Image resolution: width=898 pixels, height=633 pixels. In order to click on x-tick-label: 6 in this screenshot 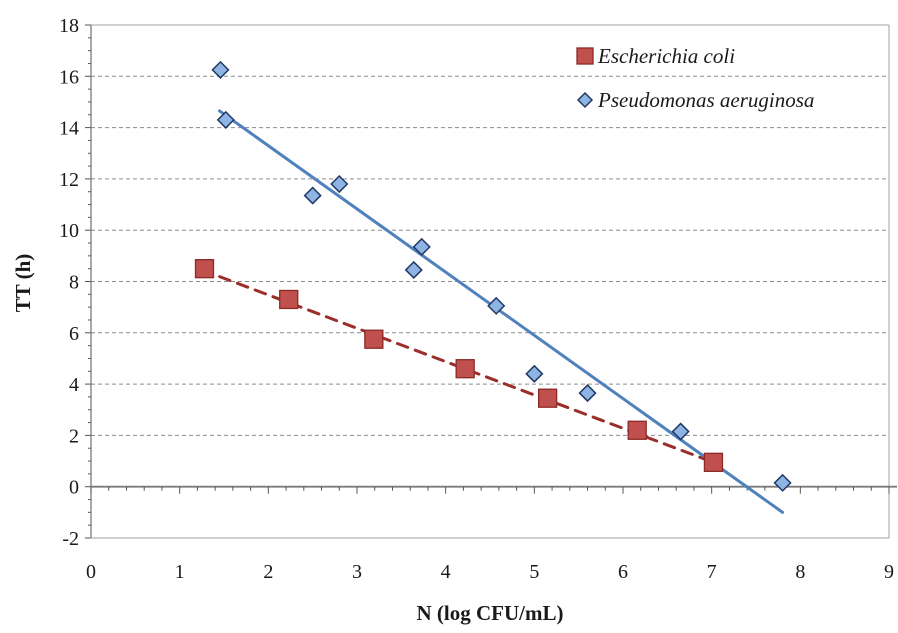, I will do `click(623, 572)`.